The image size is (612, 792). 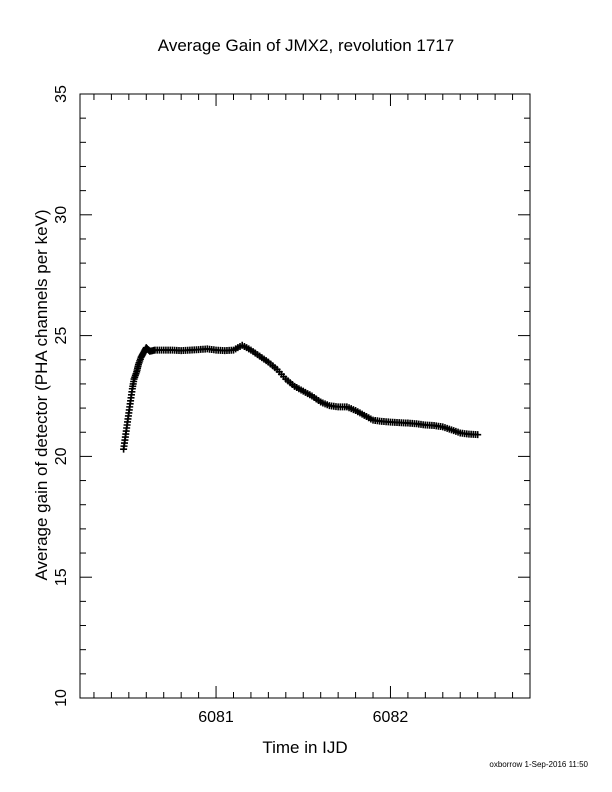 What do you see at coordinates (61, 577) in the screenshot?
I see `y-tick-label: 15` at bounding box center [61, 577].